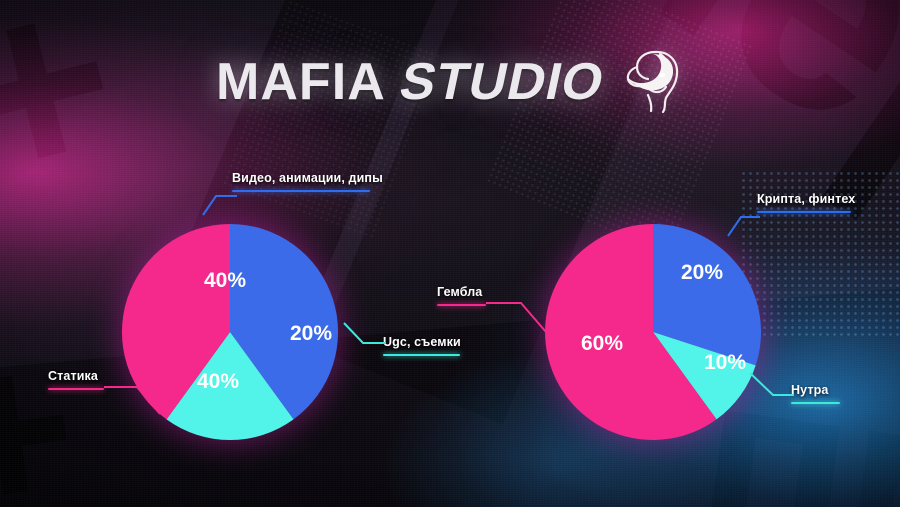 Image resolution: width=900 pixels, height=507 pixels. I want to click on callout-ugc-rule, so click(421, 354).